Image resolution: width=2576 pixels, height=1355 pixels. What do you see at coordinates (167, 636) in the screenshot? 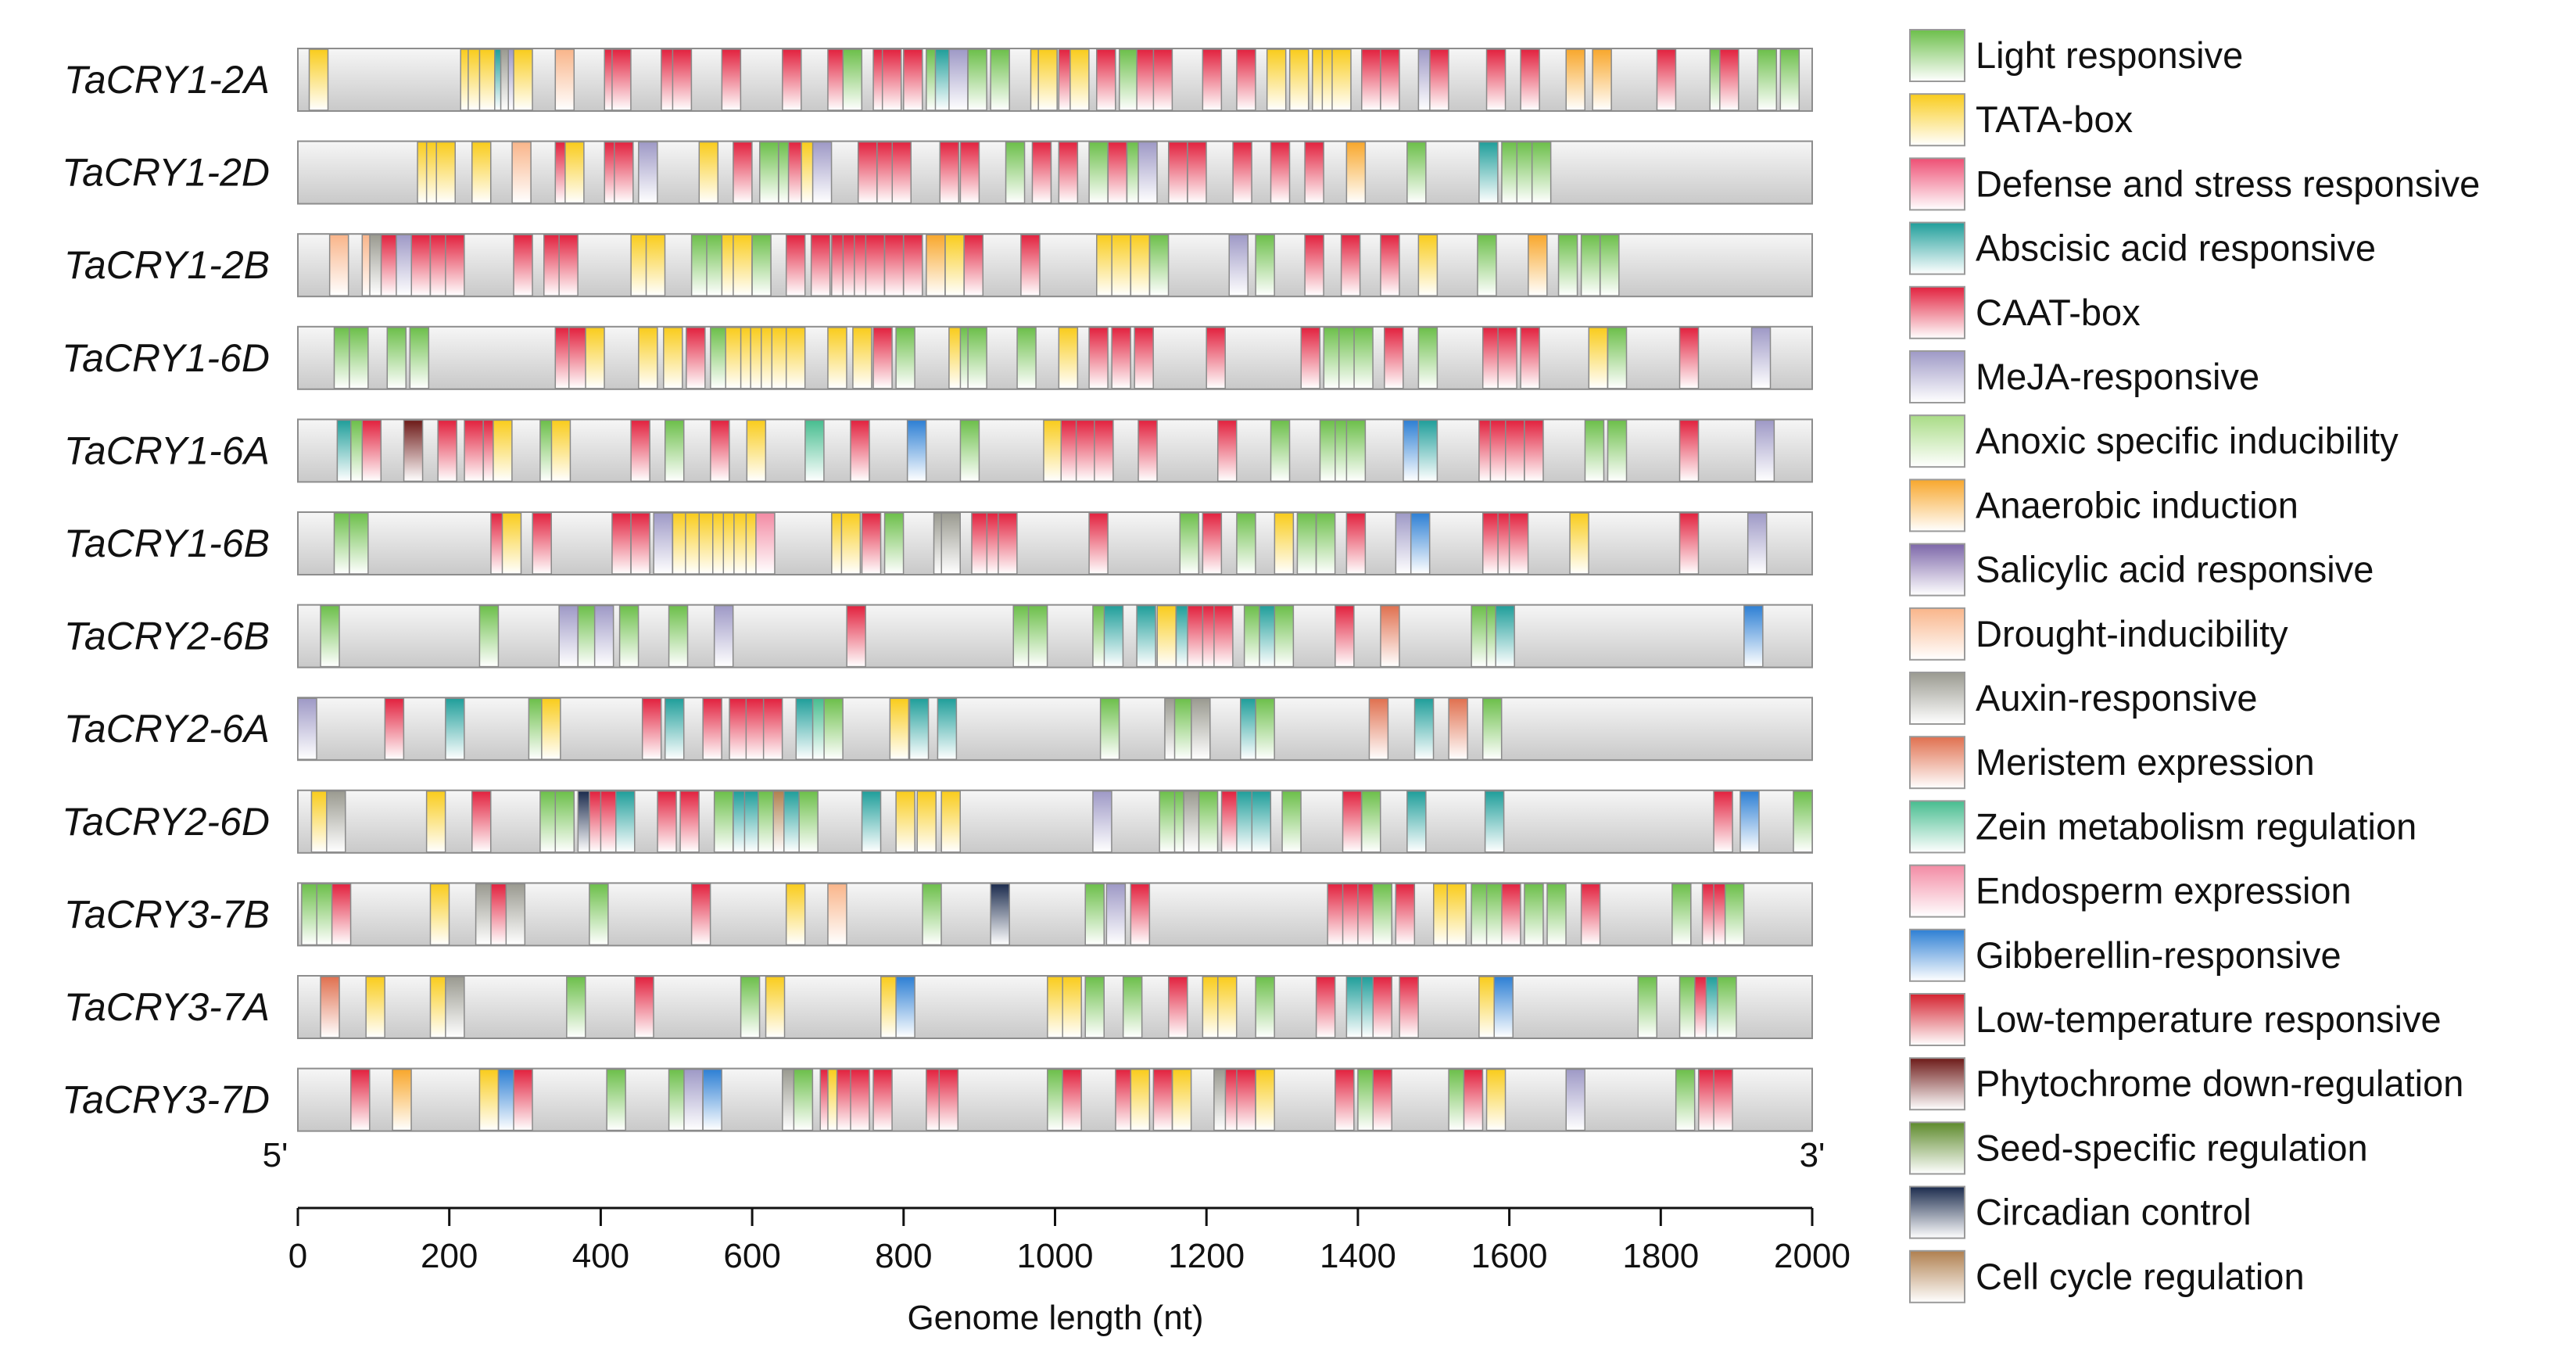
I see `gene-label: TaCRY2-6B` at bounding box center [167, 636].